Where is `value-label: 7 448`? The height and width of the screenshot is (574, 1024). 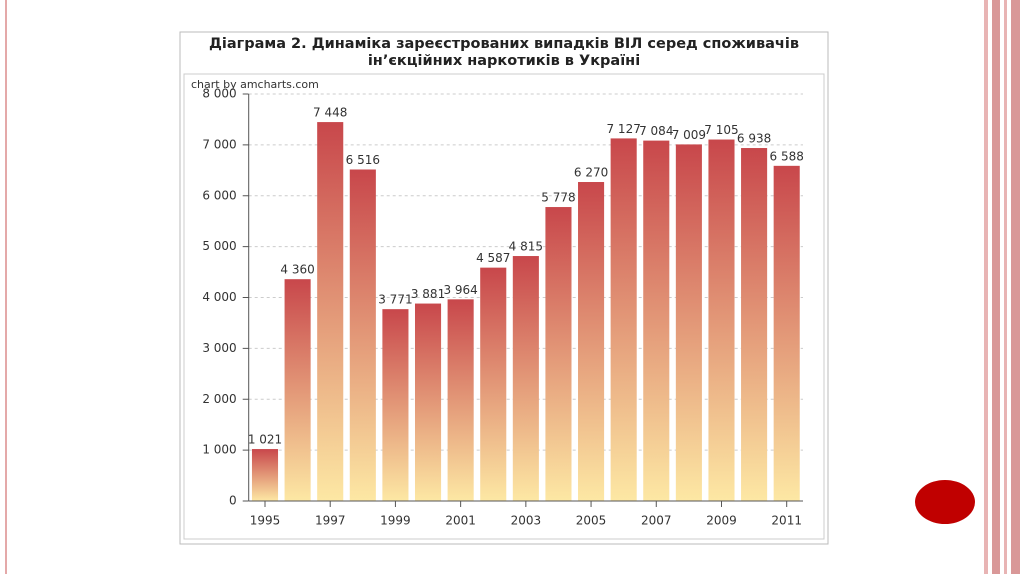
value-label: 7 448 is located at coordinates (330, 113).